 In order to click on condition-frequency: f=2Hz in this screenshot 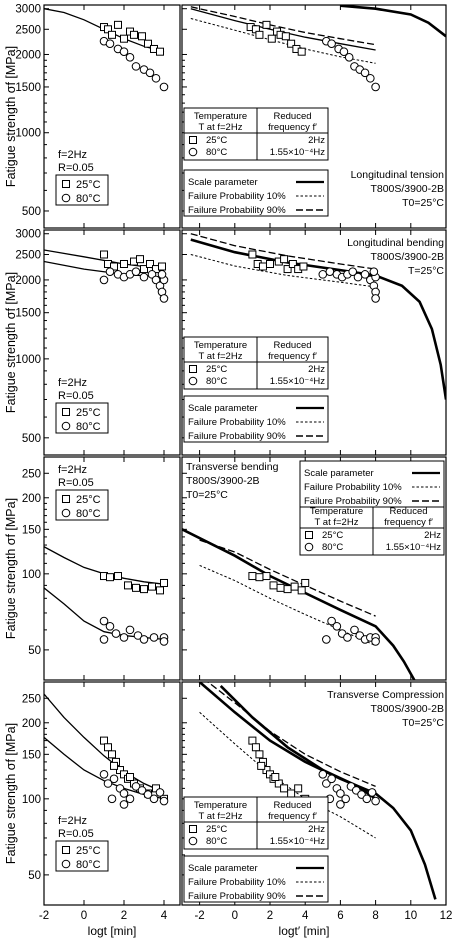, I will do `click(72, 383)`.